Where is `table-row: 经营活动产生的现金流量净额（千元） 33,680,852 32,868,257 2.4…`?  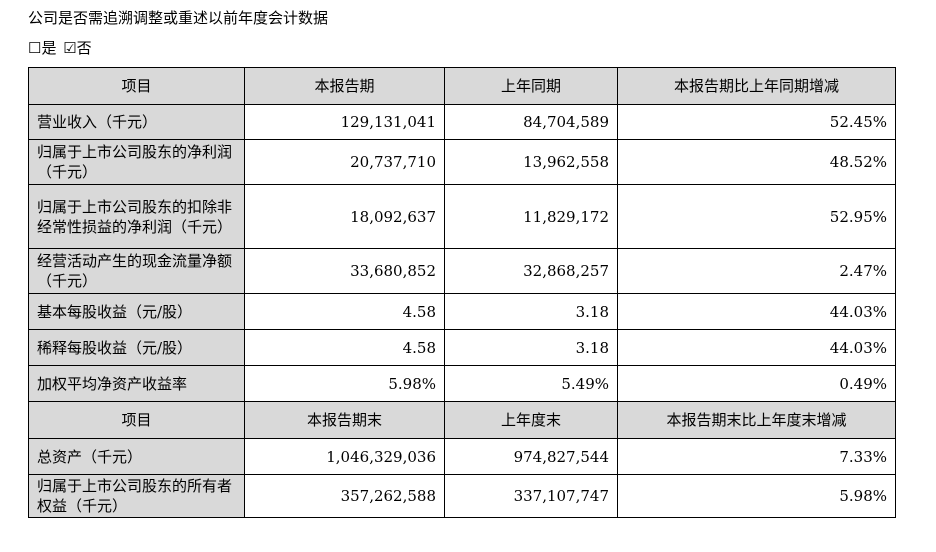 table-row: 经营活动产生的现金流量净额（千元） 33,680,852 32,868,257 2.4… is located at coordinates (462, 271).